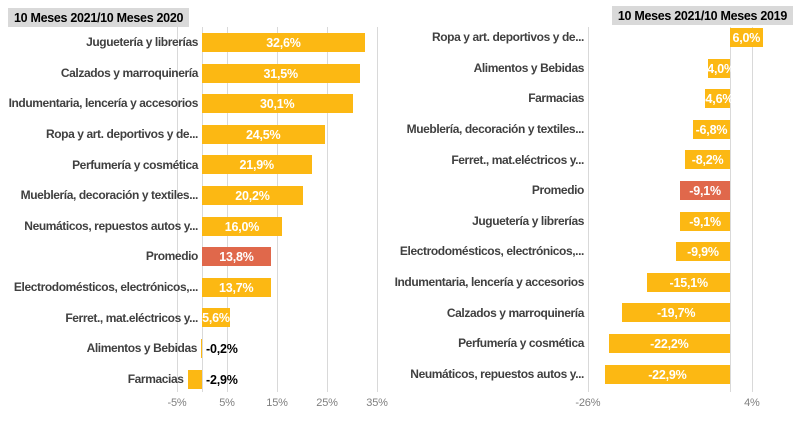 The width and height of the screenshot is (800, 423). I want to click on value-label: -0,2%, so click(222, 349).